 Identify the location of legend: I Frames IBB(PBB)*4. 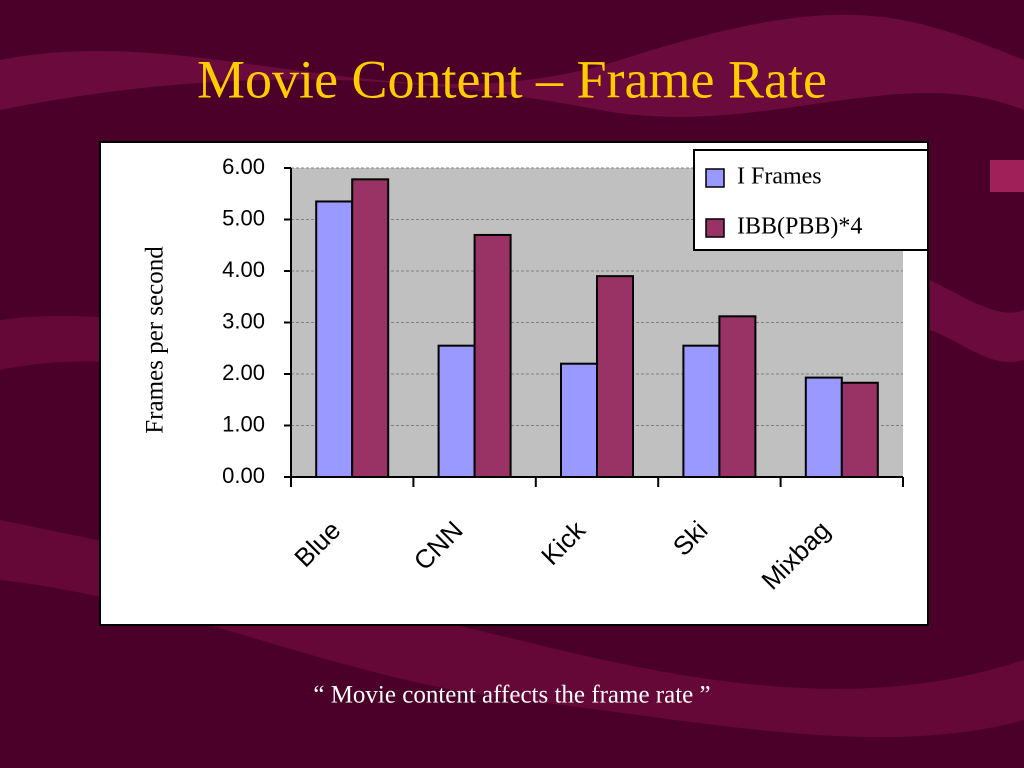
(811, 200).